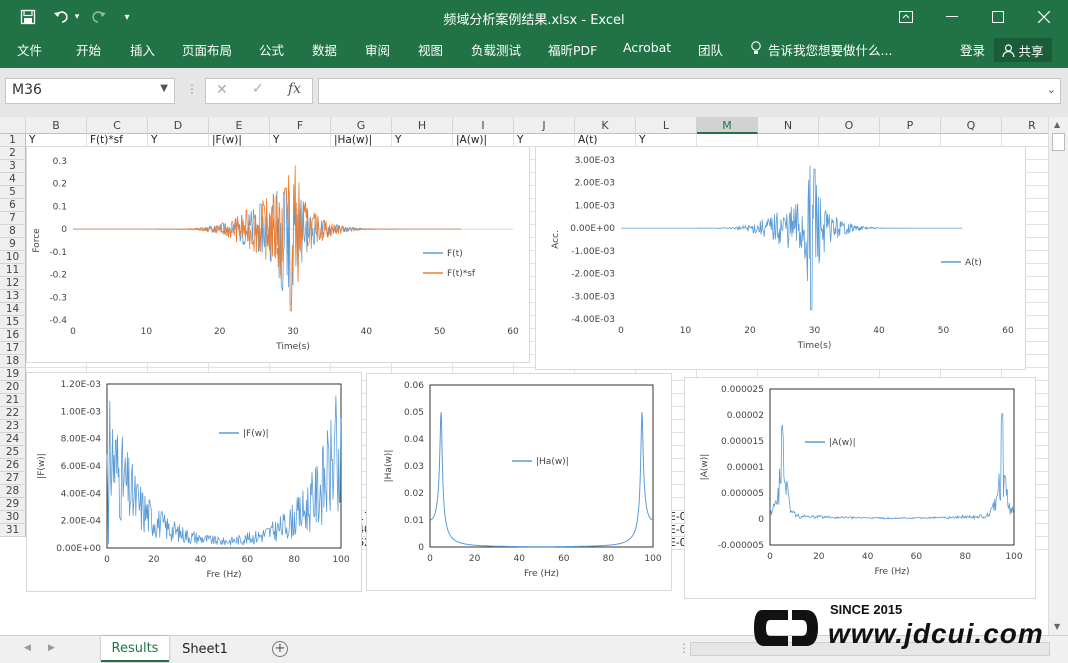 The image size is (1068, 663). I want to click on maximize-icon, so click(998, 17).